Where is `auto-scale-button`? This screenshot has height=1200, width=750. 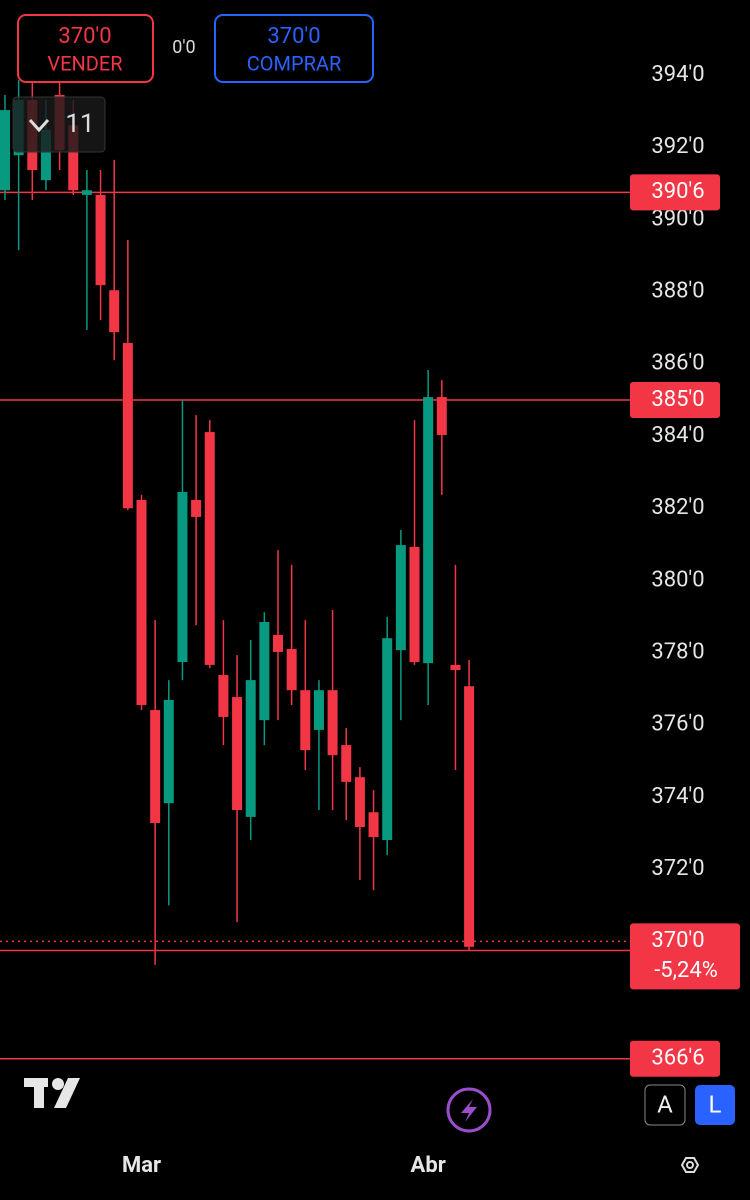 auto-scale-button is located at coordinates (665, 1105).